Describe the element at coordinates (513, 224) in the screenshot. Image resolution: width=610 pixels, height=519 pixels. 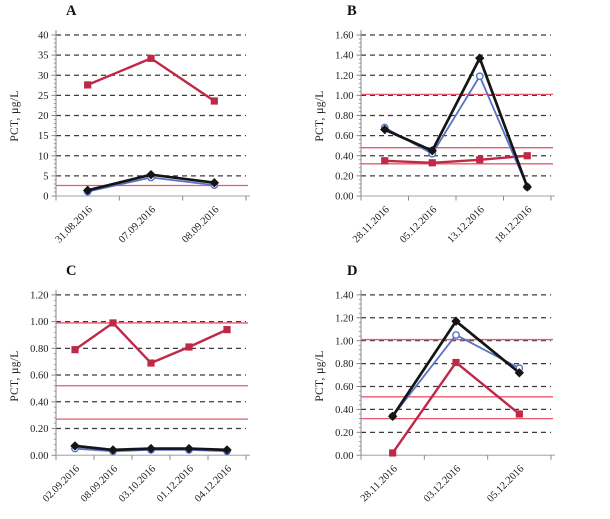
I see `svg-text: 18.12.2016` at that location.